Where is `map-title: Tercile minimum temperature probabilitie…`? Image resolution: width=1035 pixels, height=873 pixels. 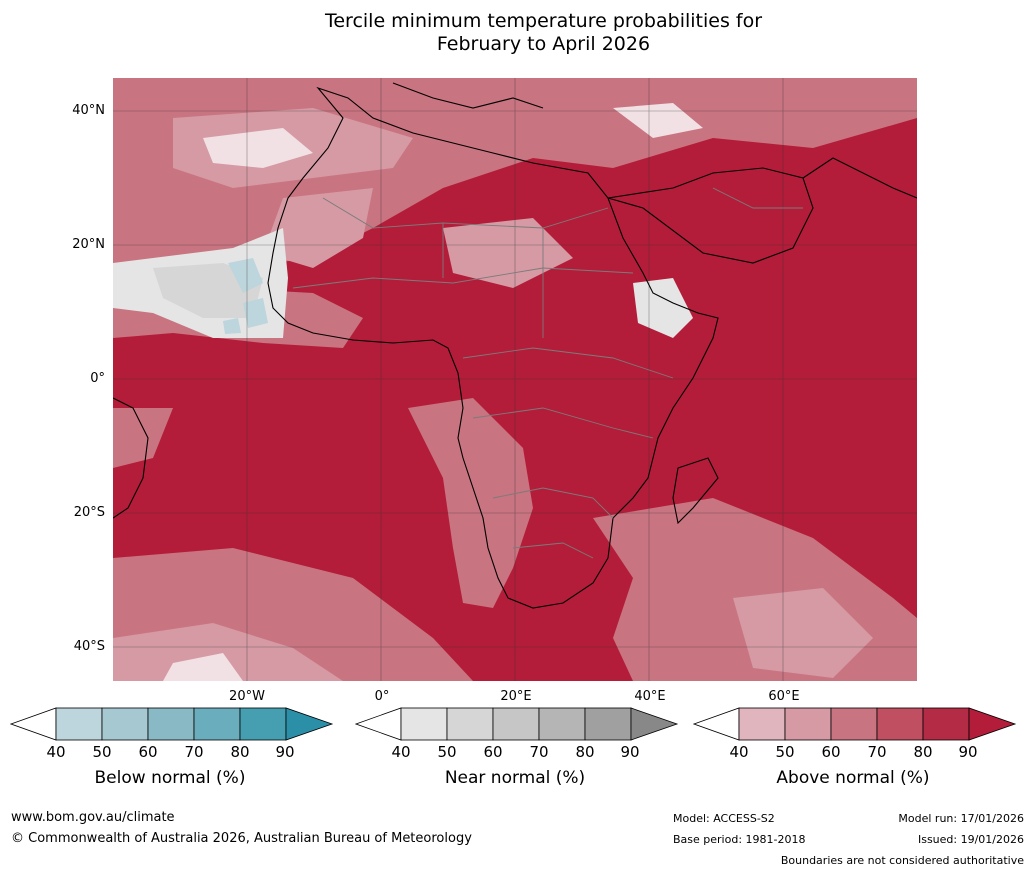
map-title: Tercile minimum temperature probabilitie… is located at coordinates (517, 33).